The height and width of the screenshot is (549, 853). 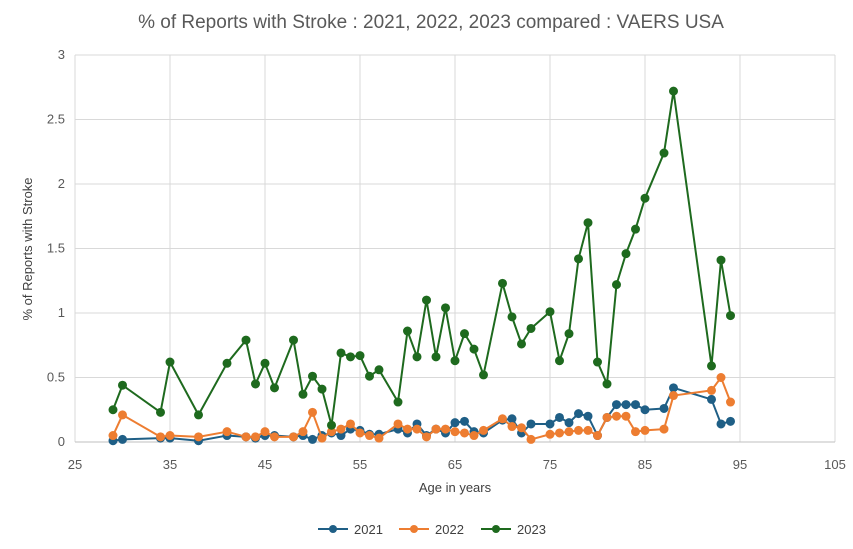 I want to click on x-tick-label: 95, so click(x=740, y=464).